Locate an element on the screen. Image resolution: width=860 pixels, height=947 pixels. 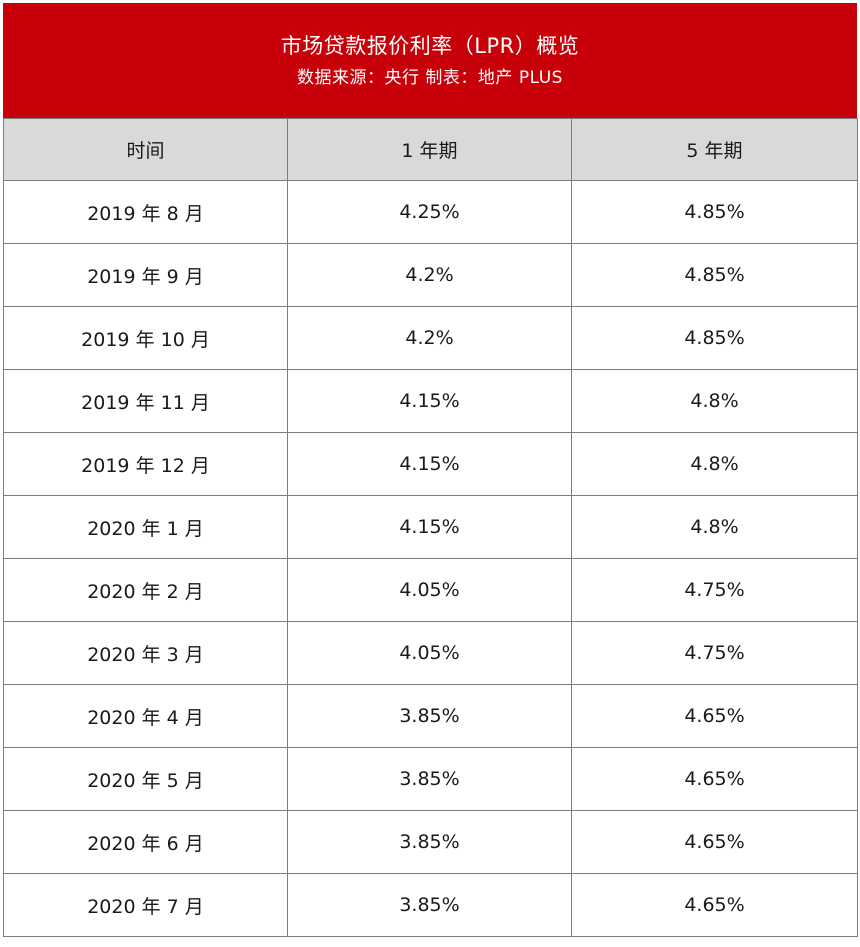
table-row: 2020 年 7 月 3.85% 4.65% is located at coordinates (430, 905).